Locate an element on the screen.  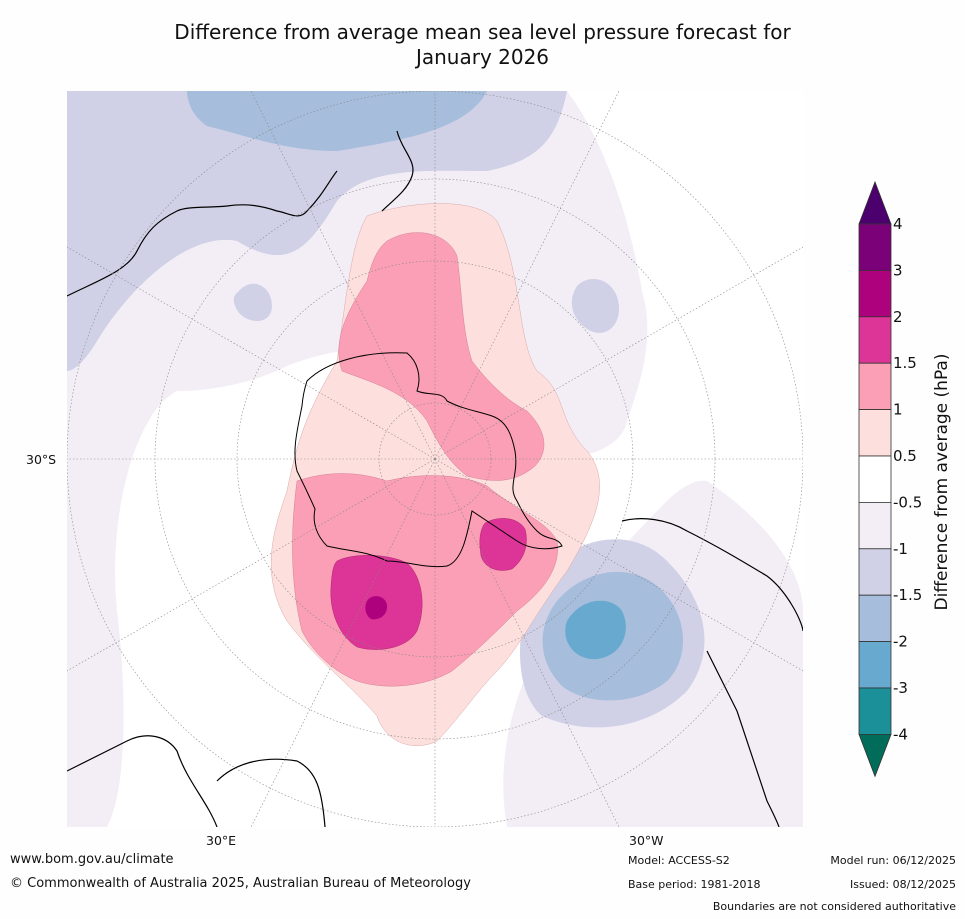
colorbar-label: Difference from average (hPa) is located at coordinates (942, 482).